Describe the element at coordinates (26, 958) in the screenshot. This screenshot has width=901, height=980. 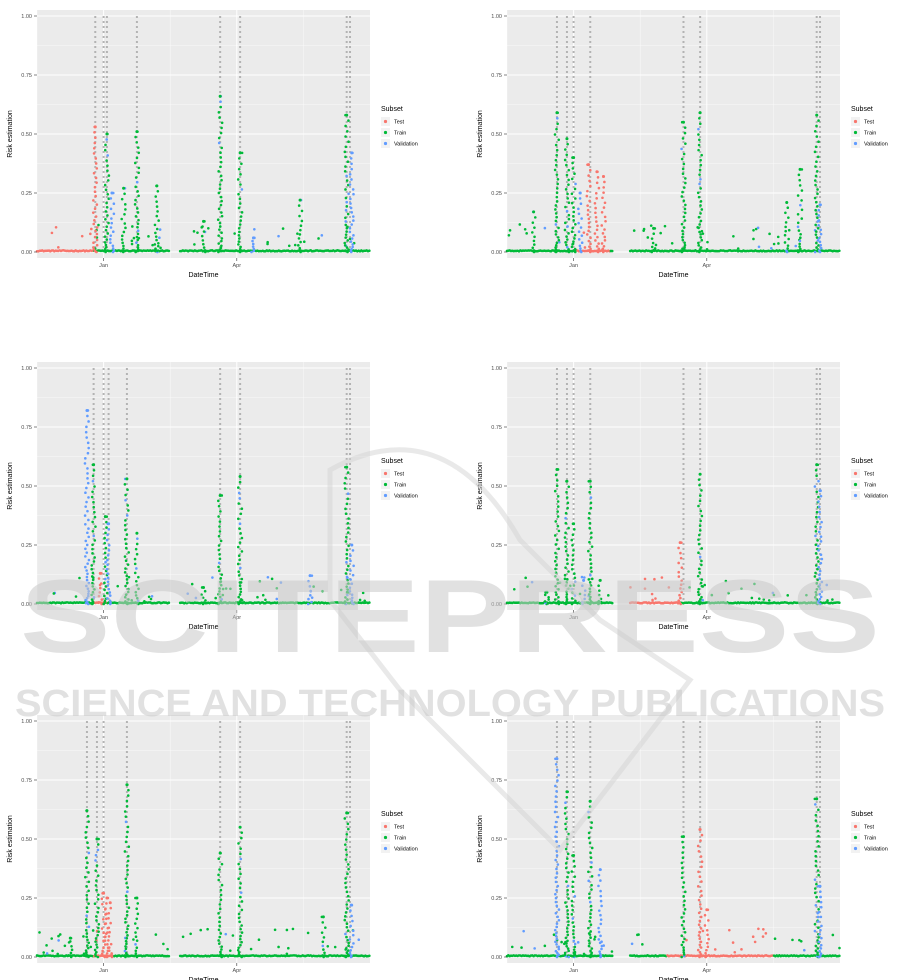
I see `y-tick-label: 0.00` at that location.